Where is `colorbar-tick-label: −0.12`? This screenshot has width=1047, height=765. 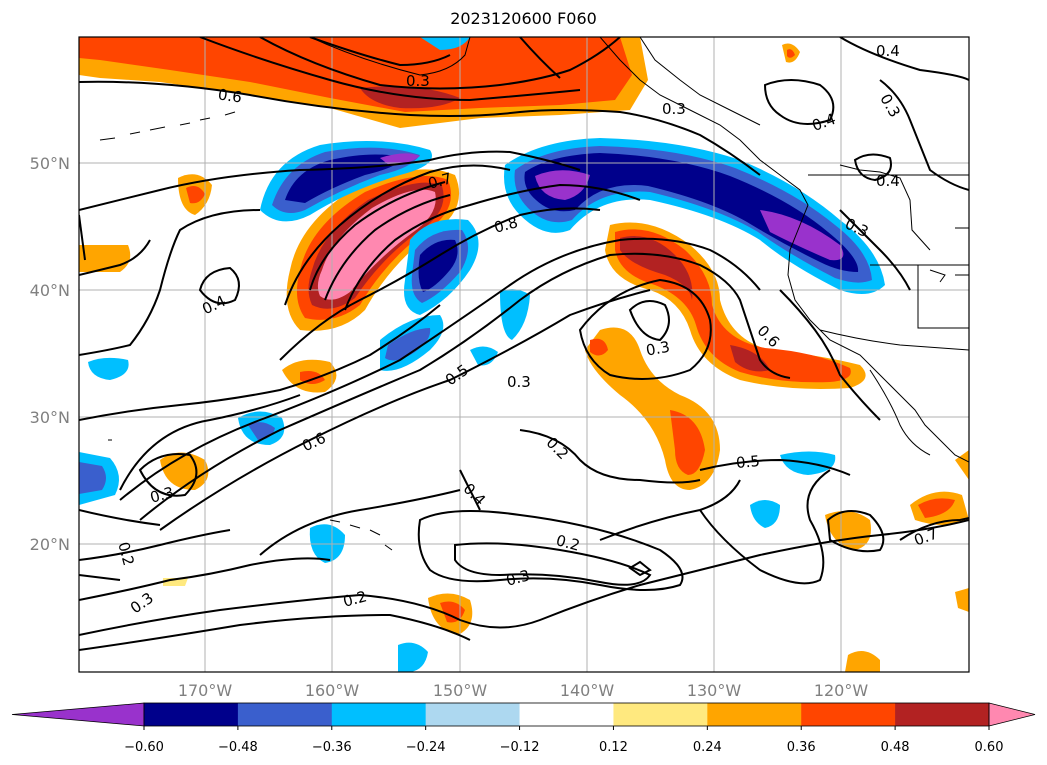 colorbar-tick-label: −0.12 is located at coordinates (520, 747).